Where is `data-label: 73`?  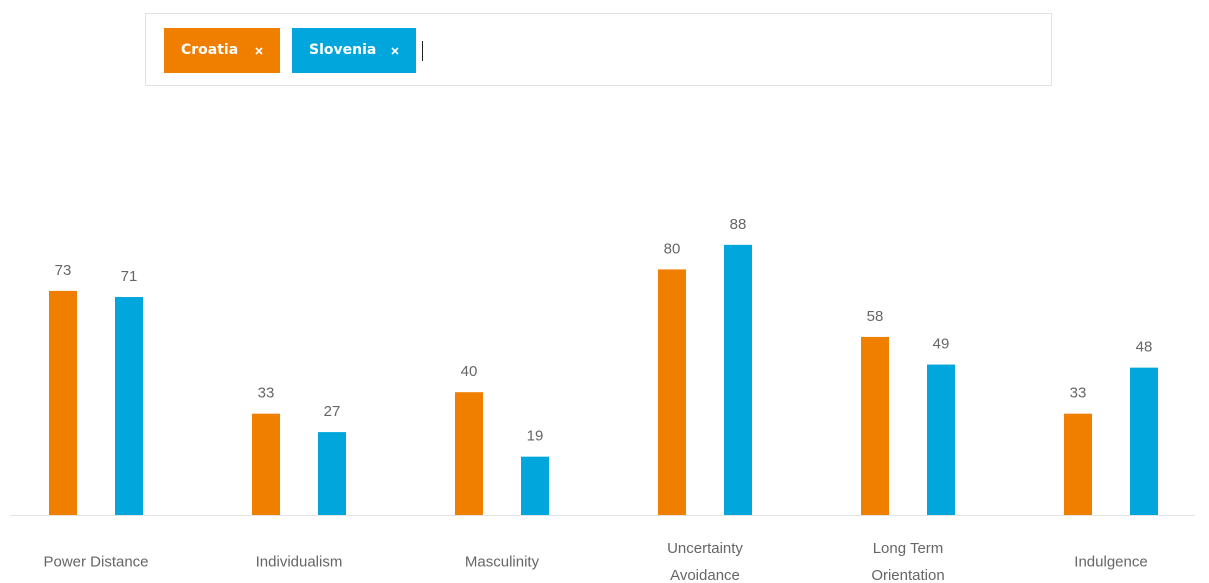
data-label: 73 is located at coordinates (63, 270).